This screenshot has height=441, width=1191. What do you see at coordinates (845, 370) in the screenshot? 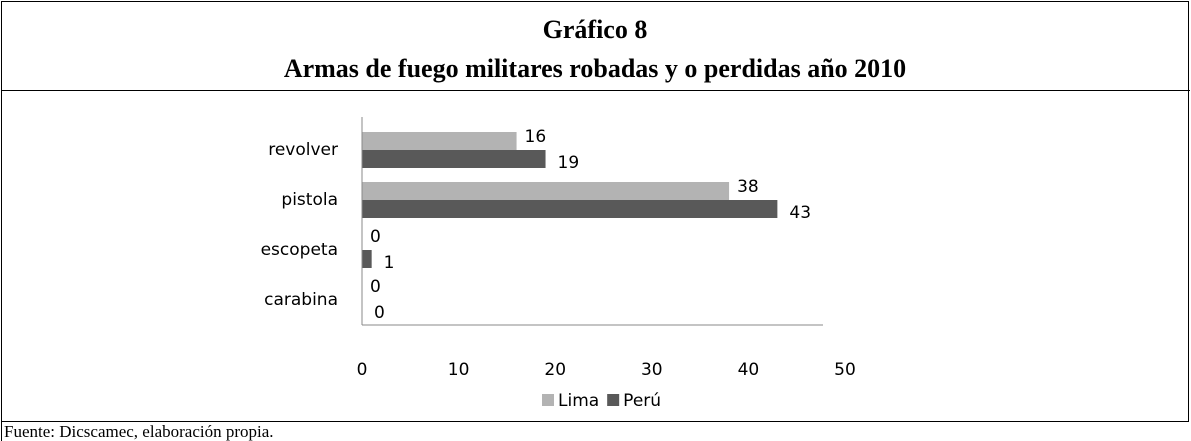
I see `x-tick-label: 50` at bounding box center [845, 370].